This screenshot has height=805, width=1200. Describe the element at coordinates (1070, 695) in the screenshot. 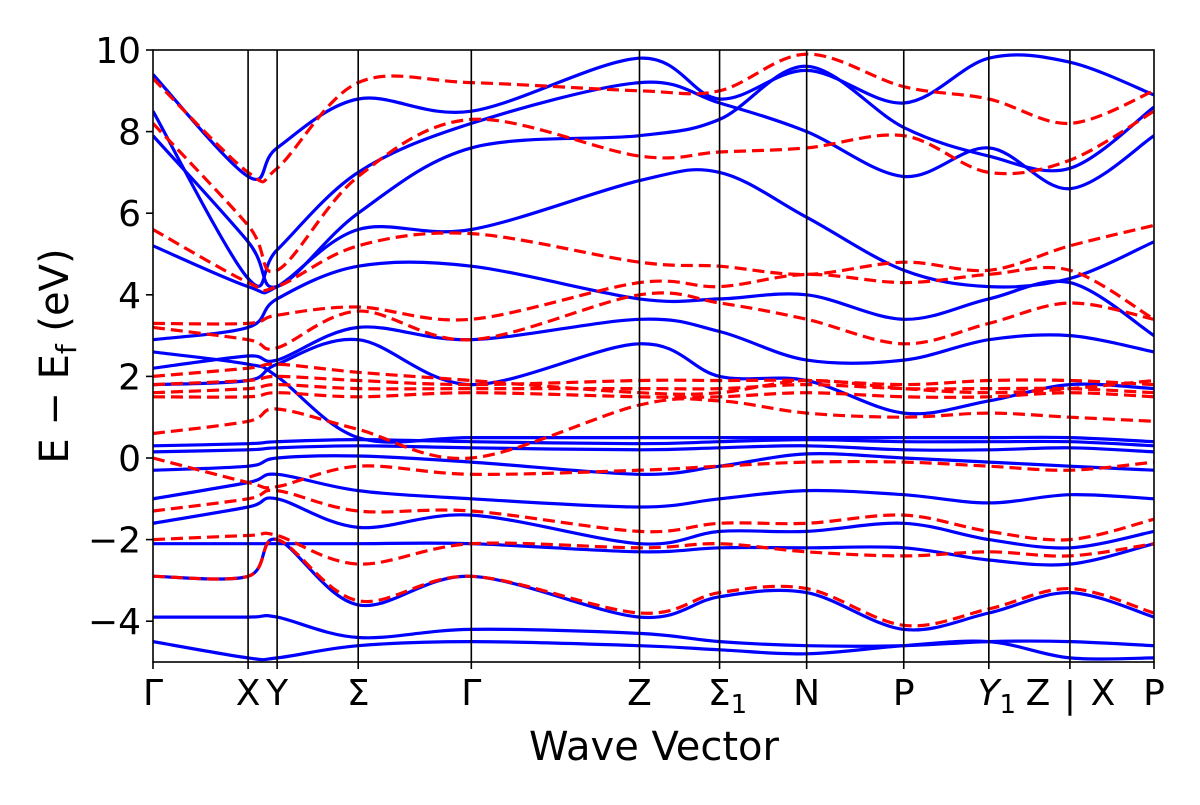

I see `path-break-label: |` at that location.